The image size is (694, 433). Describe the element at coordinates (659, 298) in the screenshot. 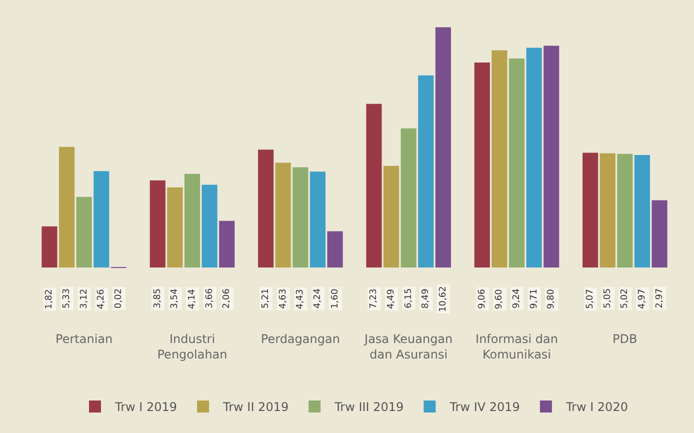

I see `data-label: 2,97` at that location.